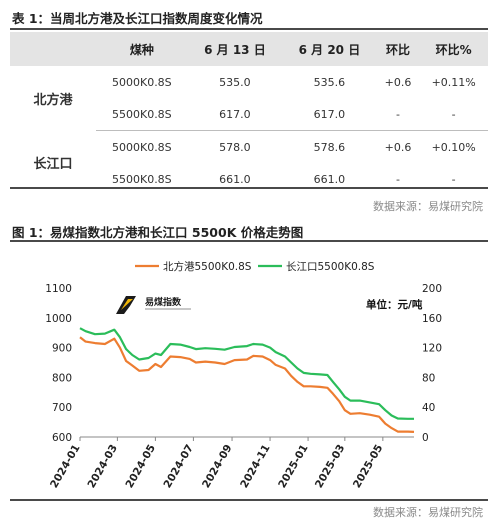  What do you see at coordinates (53, 165) in the screenshot?
I see `port-name: 长江口` at bounding box center [53, 165].